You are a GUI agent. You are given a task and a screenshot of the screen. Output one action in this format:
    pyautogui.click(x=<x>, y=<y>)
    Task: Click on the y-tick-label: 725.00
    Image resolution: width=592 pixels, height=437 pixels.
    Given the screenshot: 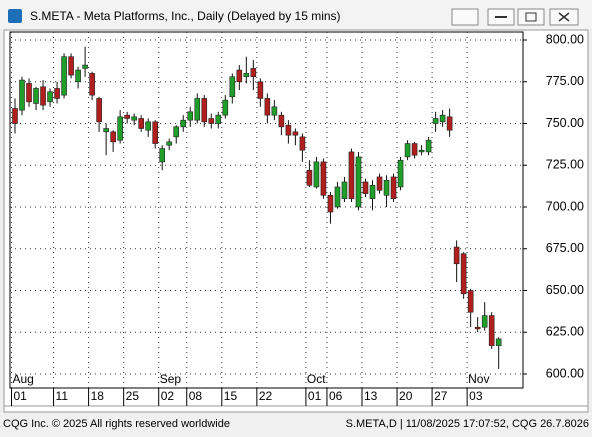 What is the action you would take?
    pyautogui.click(x=565, y=165)
    